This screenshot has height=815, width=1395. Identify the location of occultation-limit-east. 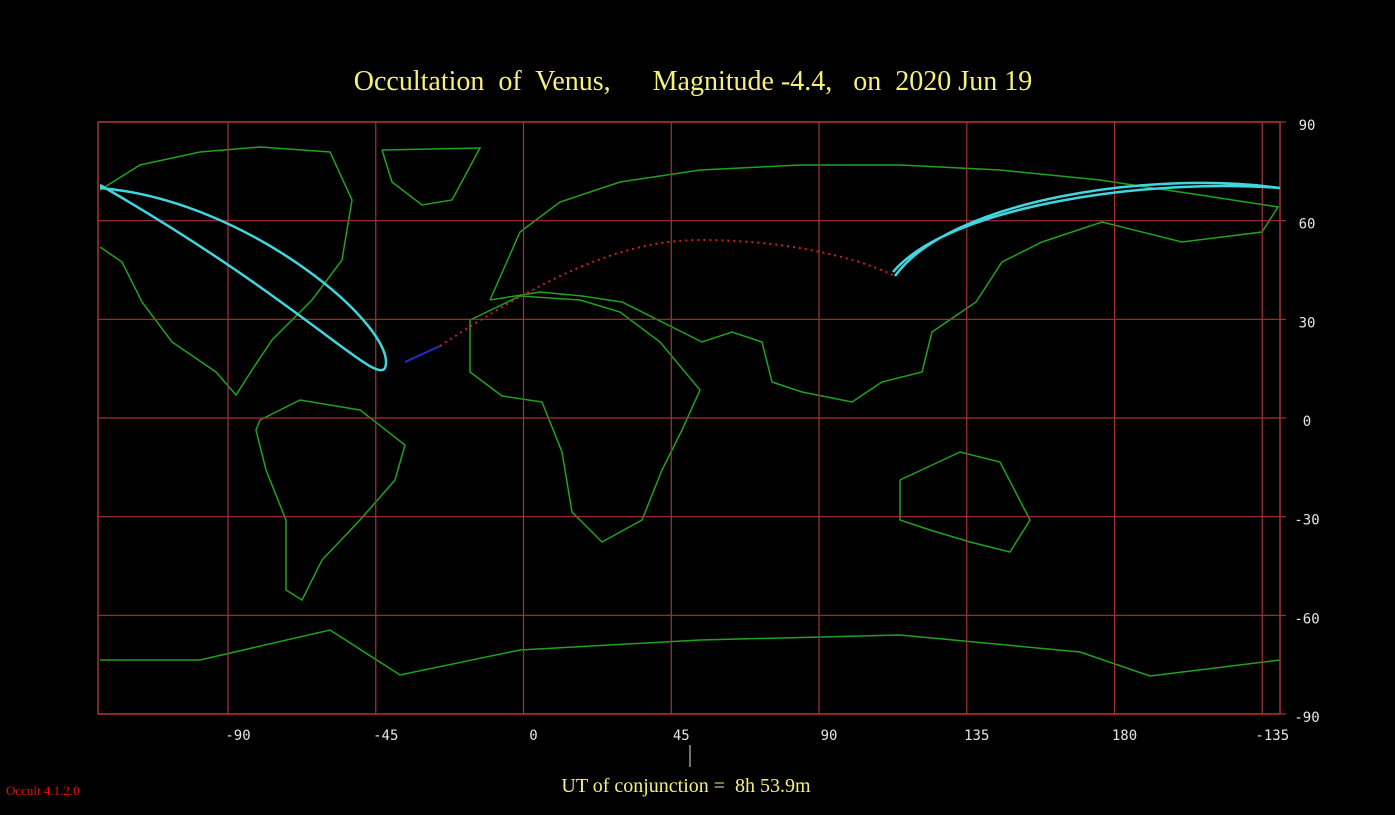
(1086, 229).